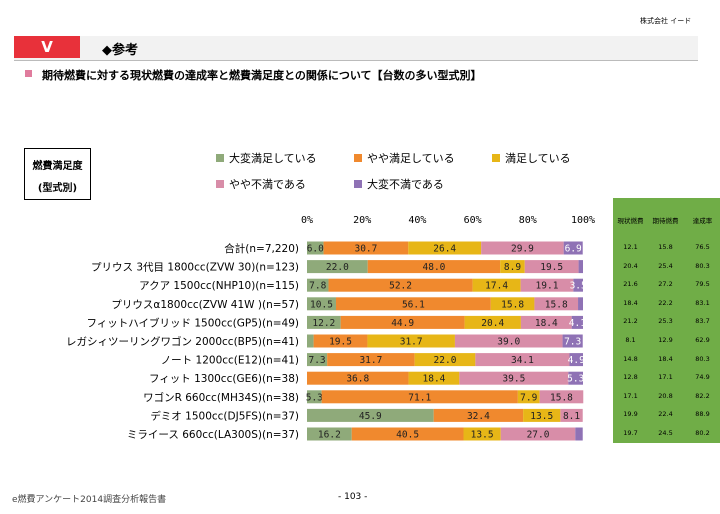  I want to click on data-label: 44.9, so click(402, 323).